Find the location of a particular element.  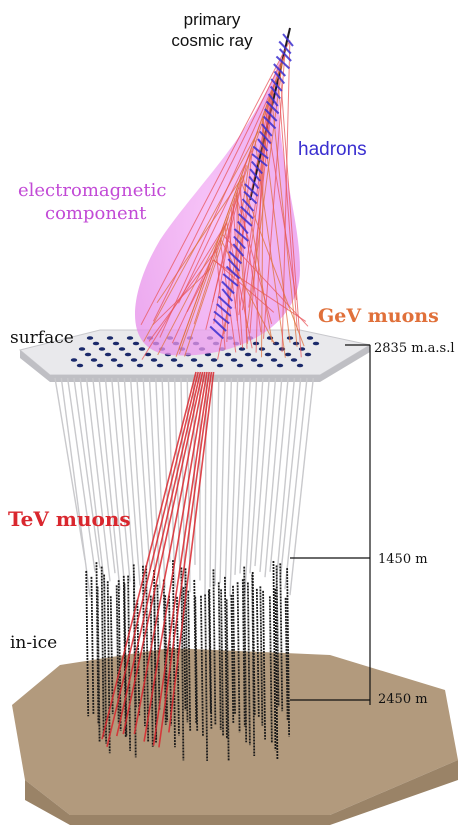

label-cosmic-ray: cosmic ray is located at coordinates (212, 40).